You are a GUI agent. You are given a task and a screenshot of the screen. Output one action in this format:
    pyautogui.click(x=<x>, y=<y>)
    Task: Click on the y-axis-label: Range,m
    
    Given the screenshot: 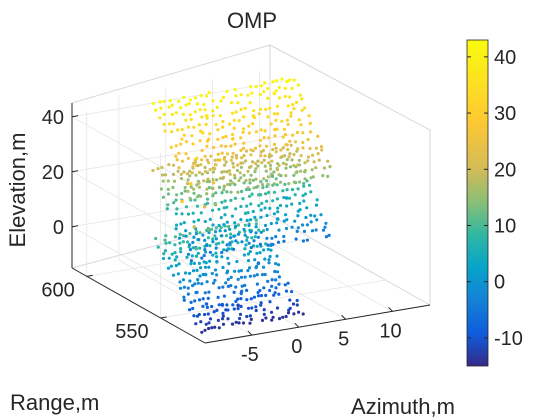 What is the action you would take?
    pyautogui.click(x=54, y=402)
    